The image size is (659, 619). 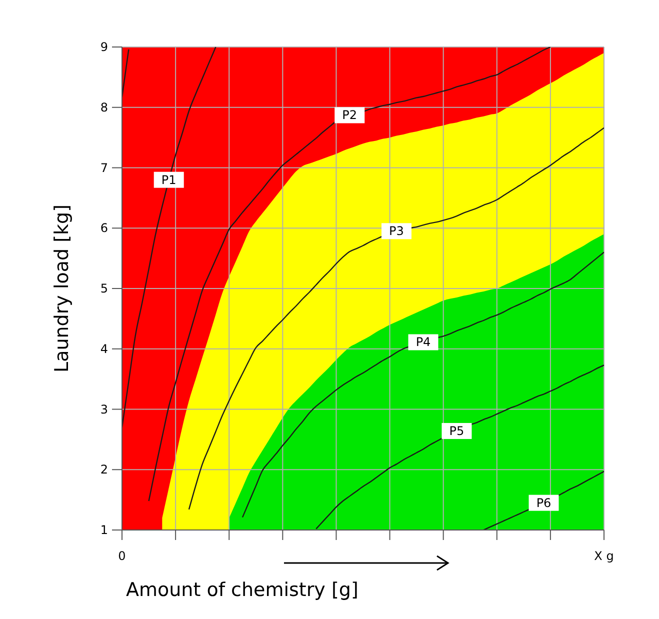 What do you see at coordinates (604, 556) in the screenshot?
I see `x-tick-label: X g` at bounding box center [604, 556].